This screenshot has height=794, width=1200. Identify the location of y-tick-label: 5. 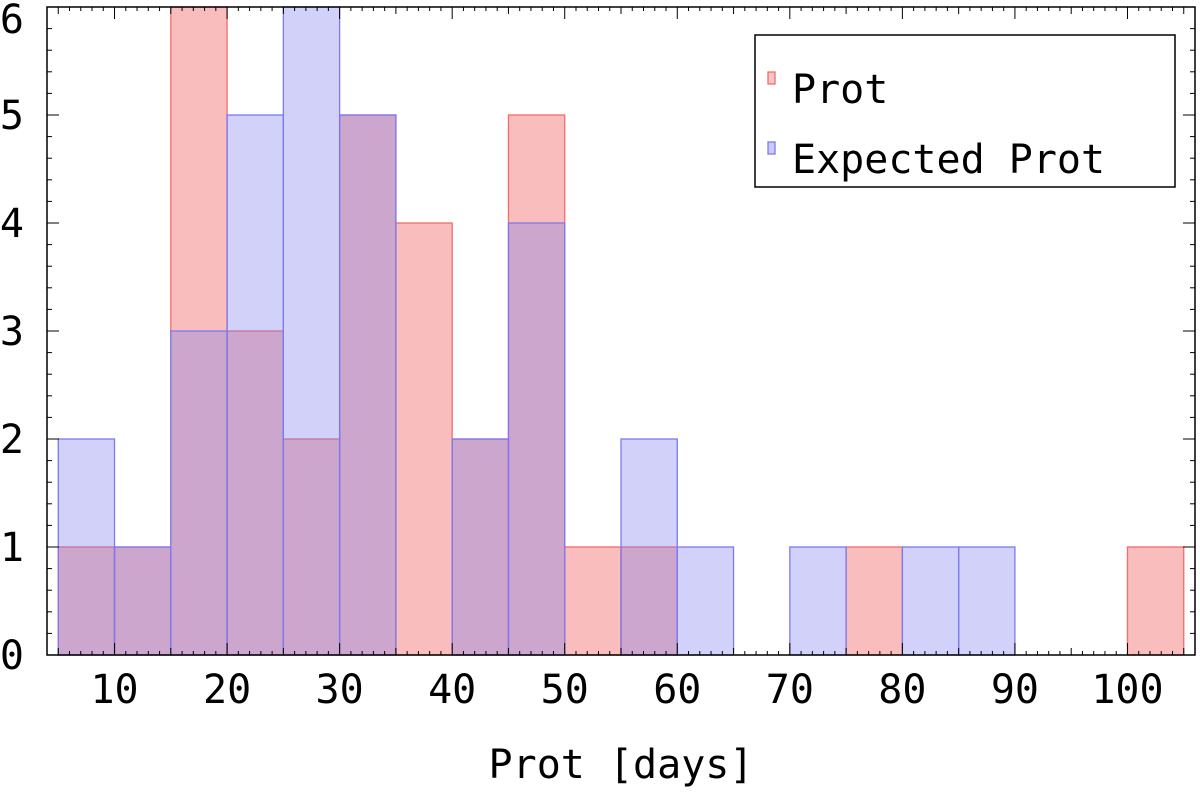
(12, 116).